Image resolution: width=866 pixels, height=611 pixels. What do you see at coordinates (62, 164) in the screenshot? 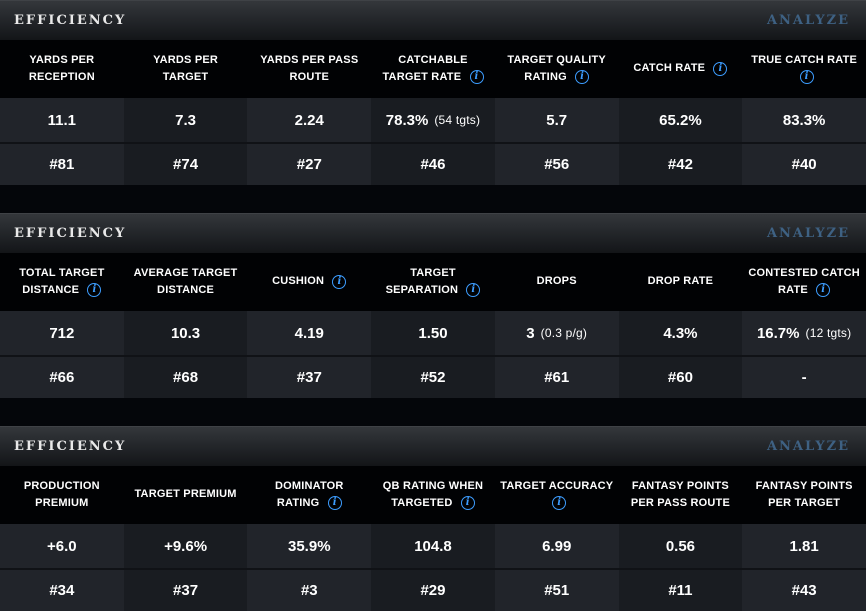
I see `stat-rank: #81` at bounding box center [62, 164].